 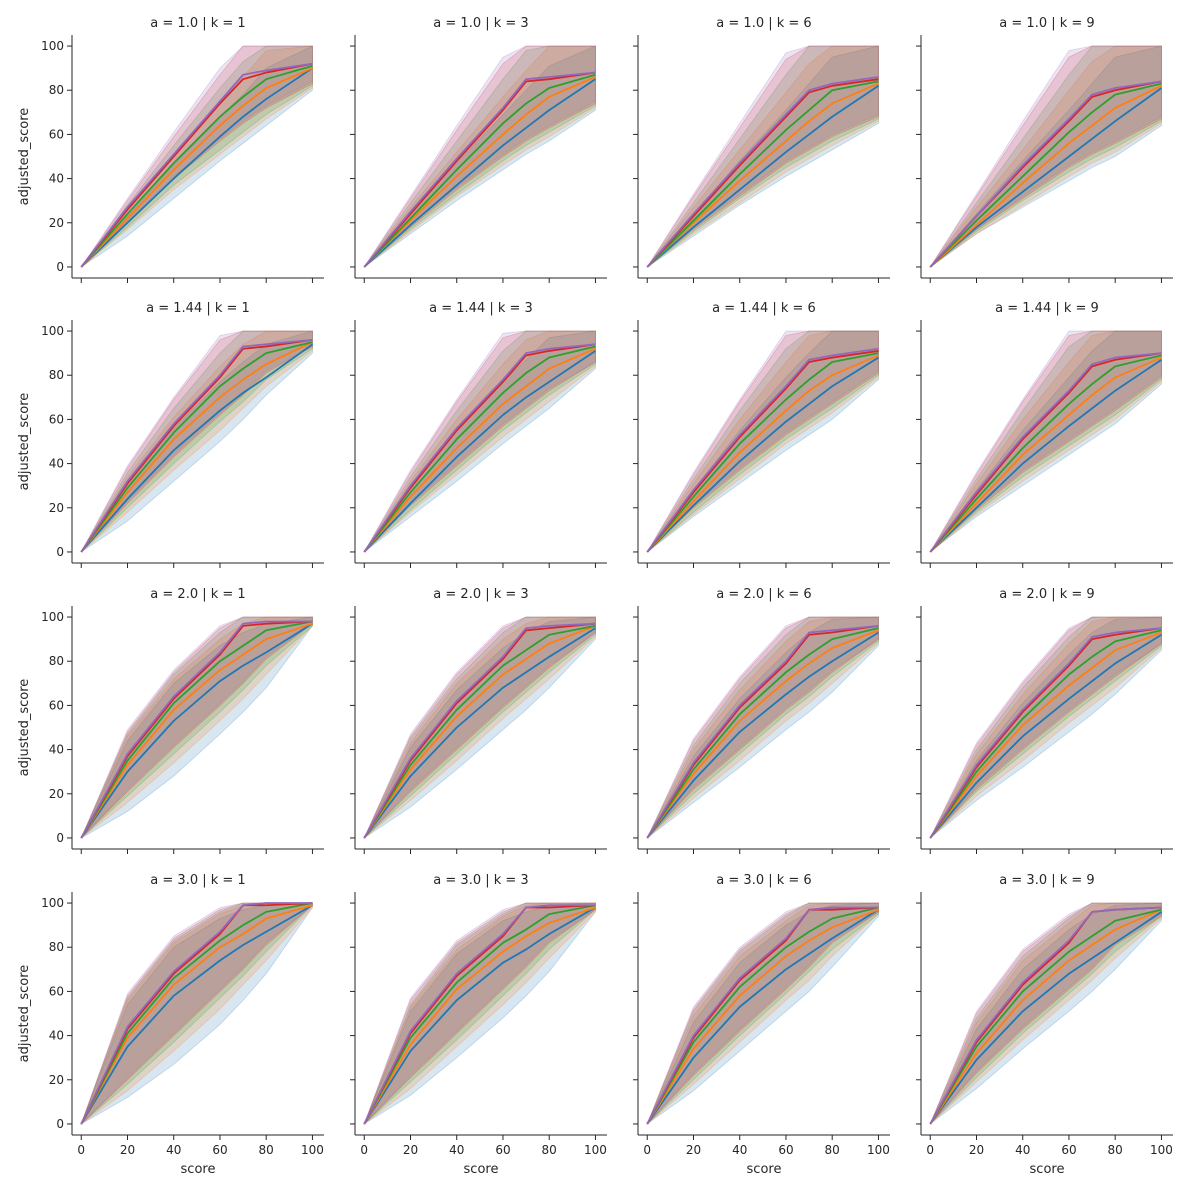 I want to click on panel-title: a = 2.0 | k = 6, so click(x=763, y=594).